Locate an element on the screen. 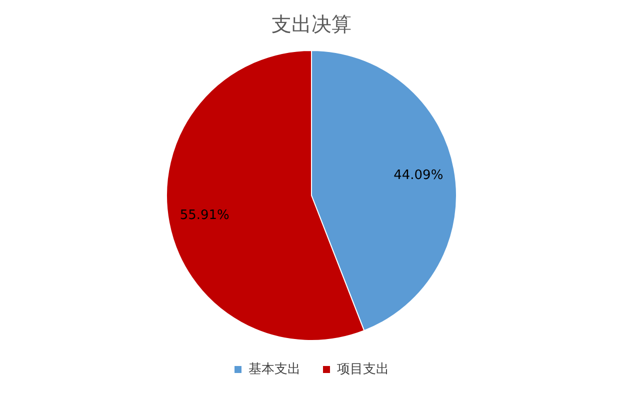 Image resolution: width=623 pixels, height=404 pixels. data-label: 55.91% is located at coordinates (205, 215).